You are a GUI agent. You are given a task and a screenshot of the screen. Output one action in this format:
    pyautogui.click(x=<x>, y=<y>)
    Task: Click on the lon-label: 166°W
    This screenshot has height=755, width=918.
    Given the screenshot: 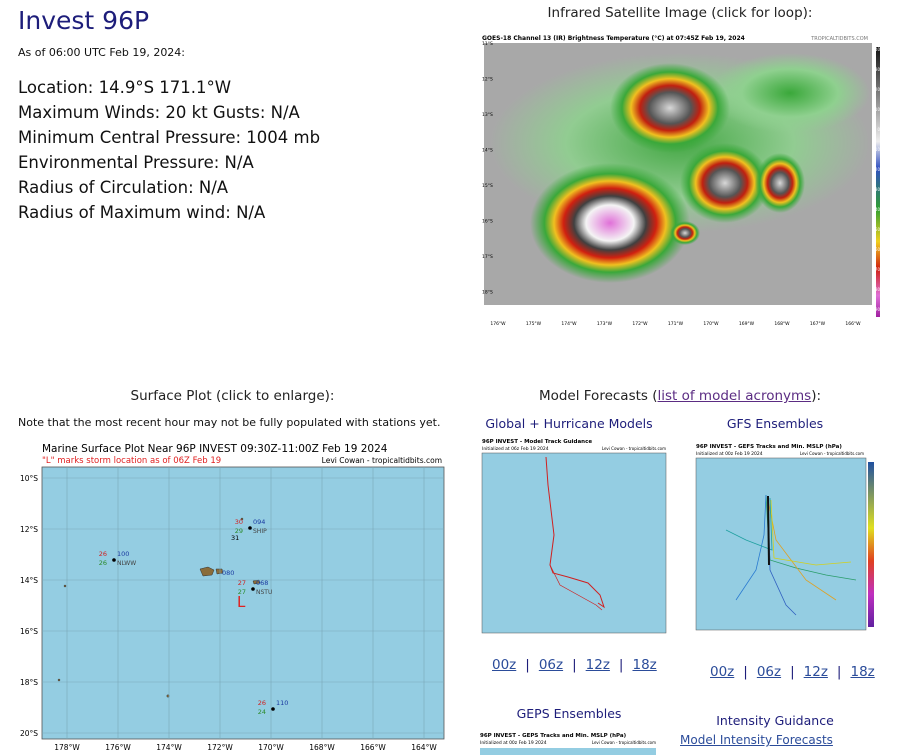 What is the action you would take?
    pyautogui.click(x=373, y=747)
    